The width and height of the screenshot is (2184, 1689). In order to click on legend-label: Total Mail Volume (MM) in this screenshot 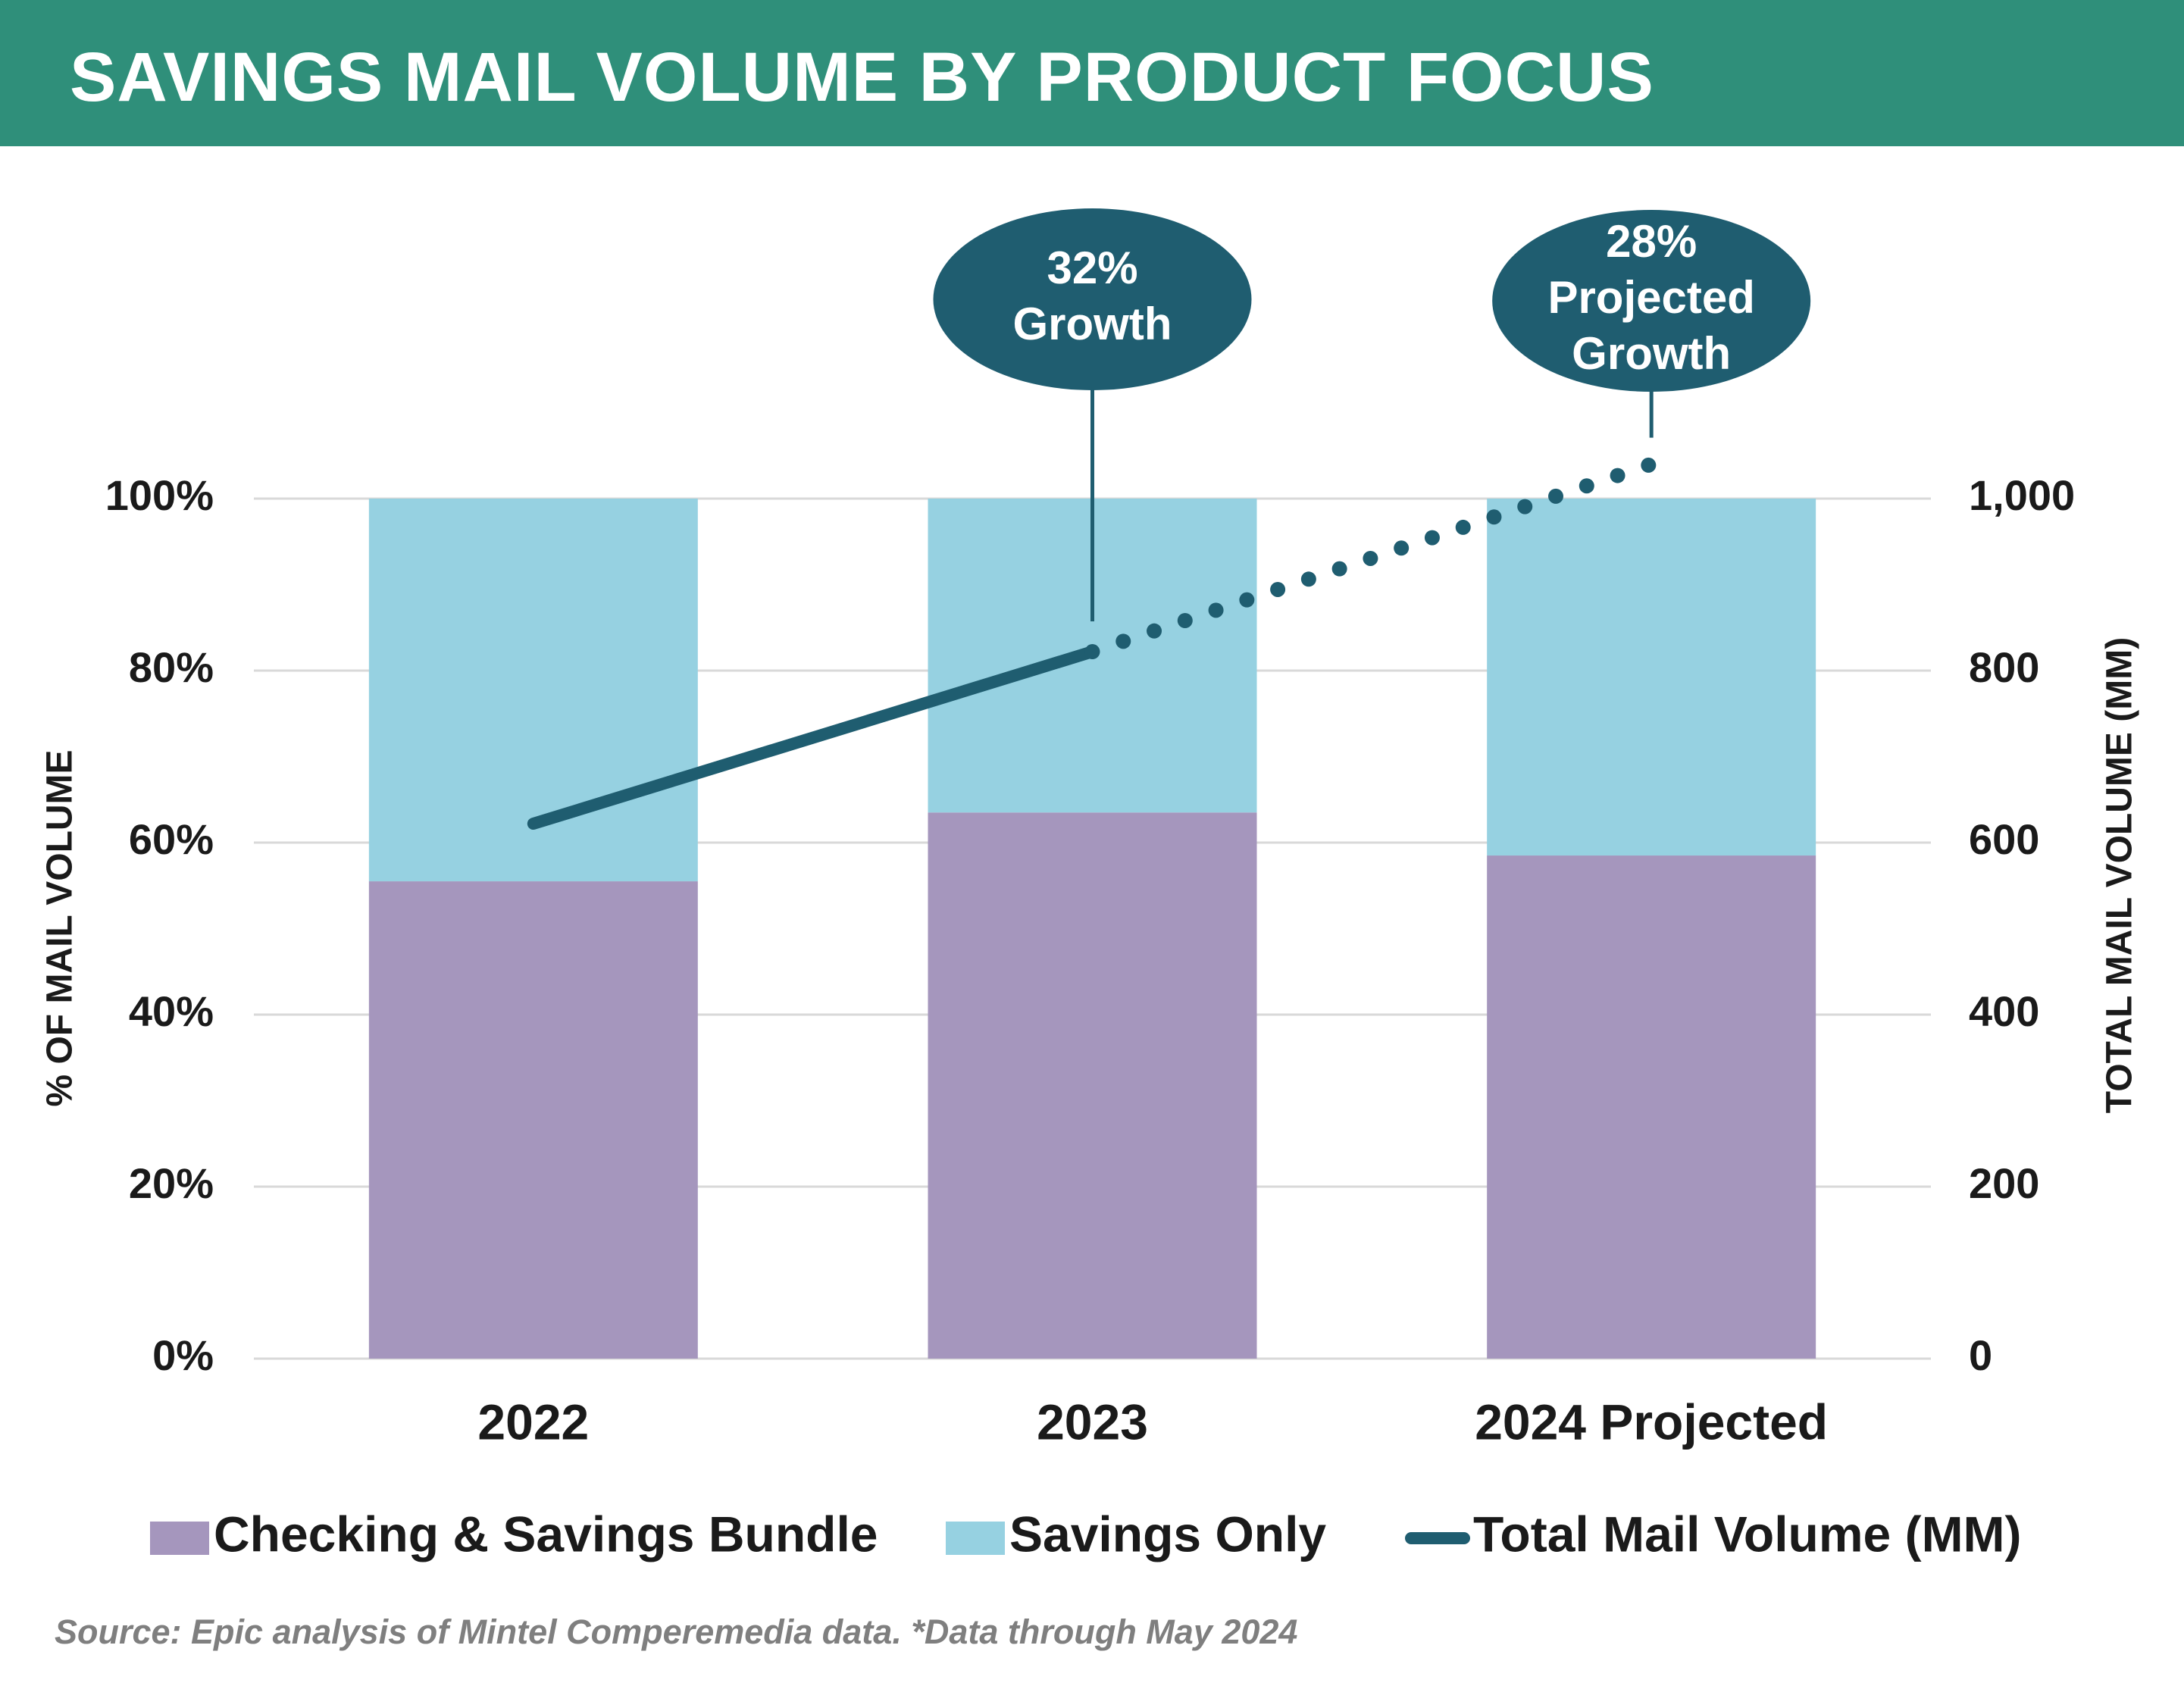, I will do `click(1747, 1534)`.